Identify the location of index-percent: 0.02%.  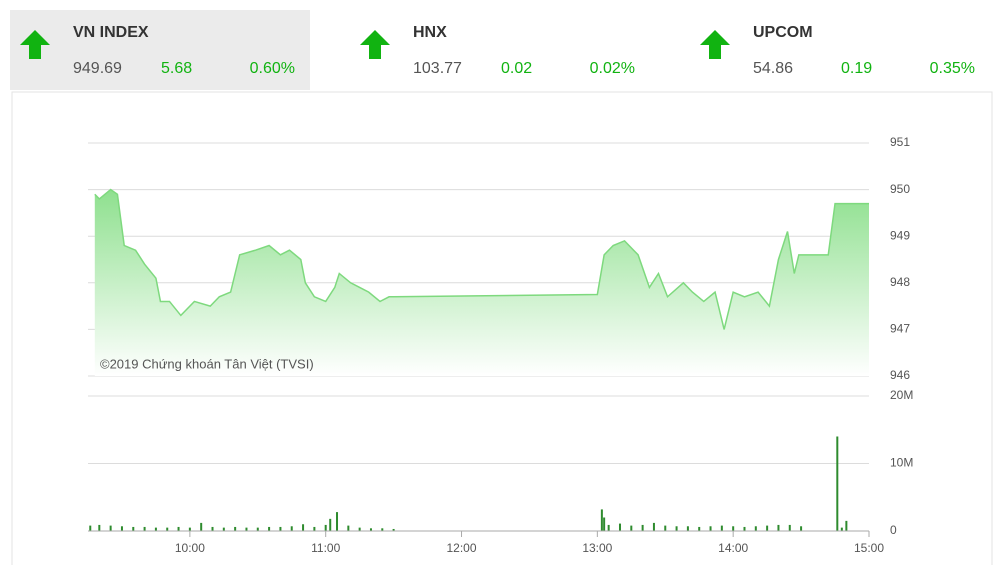
(612, 68).